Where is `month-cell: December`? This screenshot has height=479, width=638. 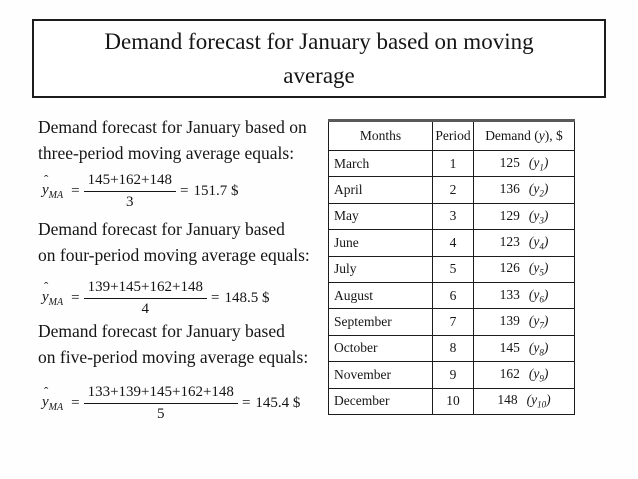 month-cell: December is located at coordinates (380, 401).